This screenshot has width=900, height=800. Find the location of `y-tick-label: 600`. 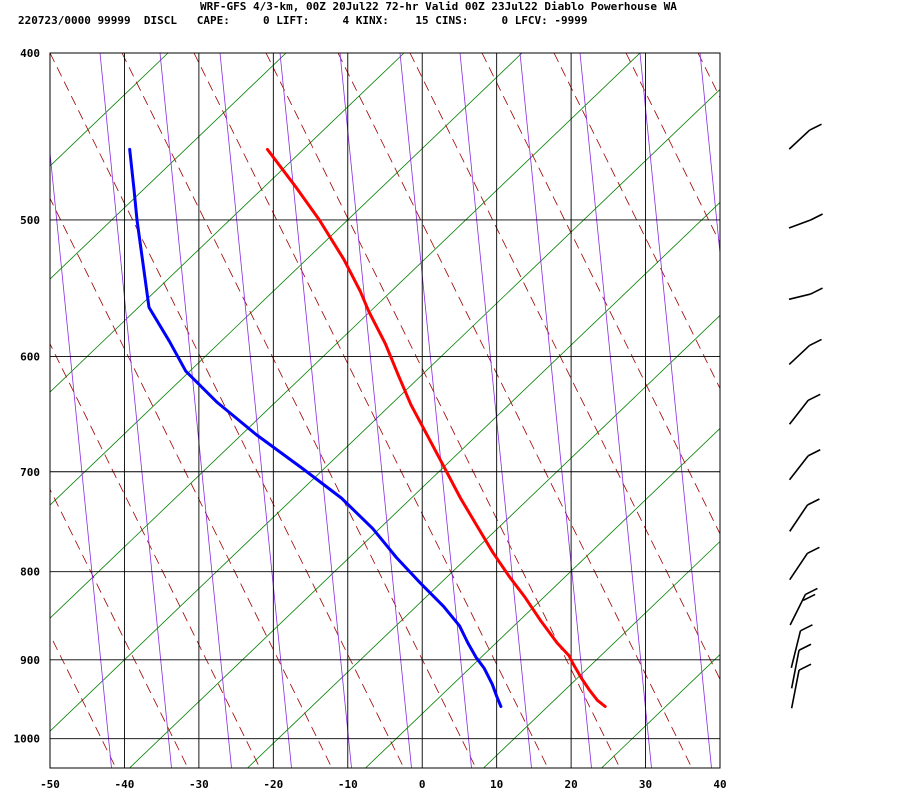

y-tick-label: 600 is located at coordinates (30, 356).